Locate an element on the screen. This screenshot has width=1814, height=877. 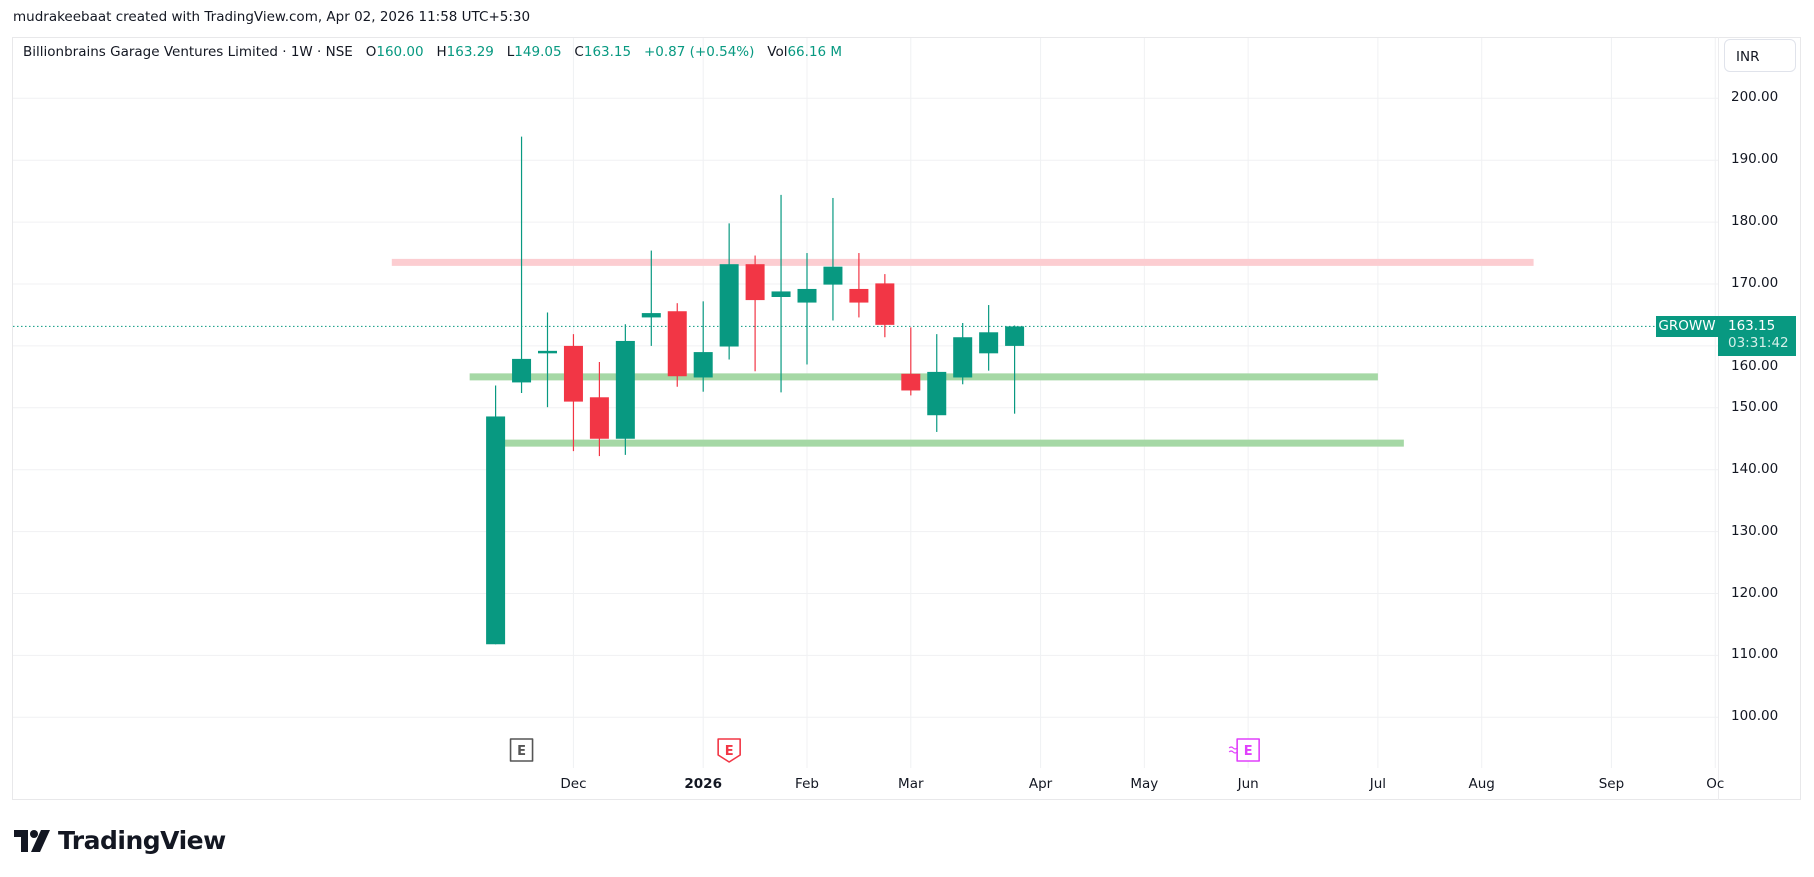
low-label: L is located at coordinates (510, 52).